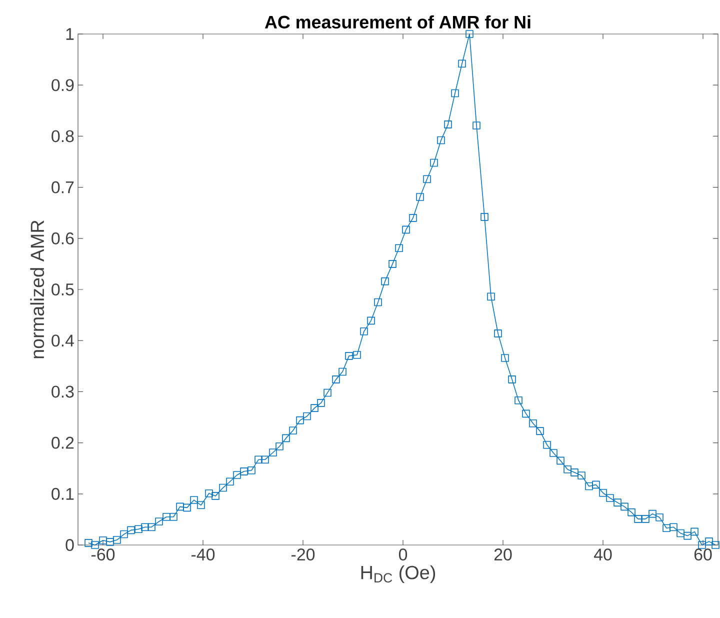 This screenshot has height=618, width=720. I want to click on y-tick-label: 0.3, so click(63, 392).